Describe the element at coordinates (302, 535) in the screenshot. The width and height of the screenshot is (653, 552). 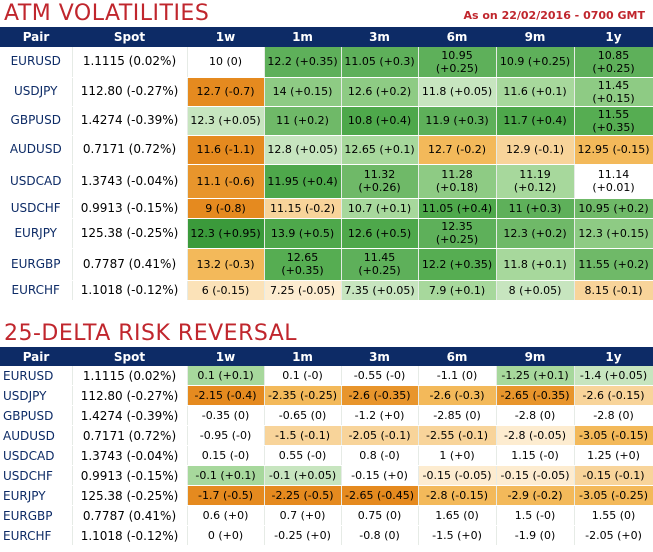
I see `value-text: -0.25 (+0)` at that location.